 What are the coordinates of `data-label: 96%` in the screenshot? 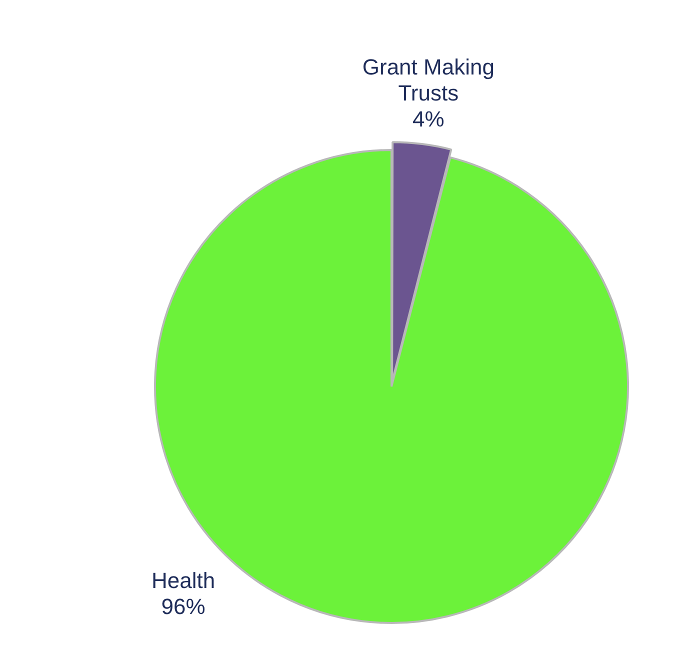 It's located at (183, 606).